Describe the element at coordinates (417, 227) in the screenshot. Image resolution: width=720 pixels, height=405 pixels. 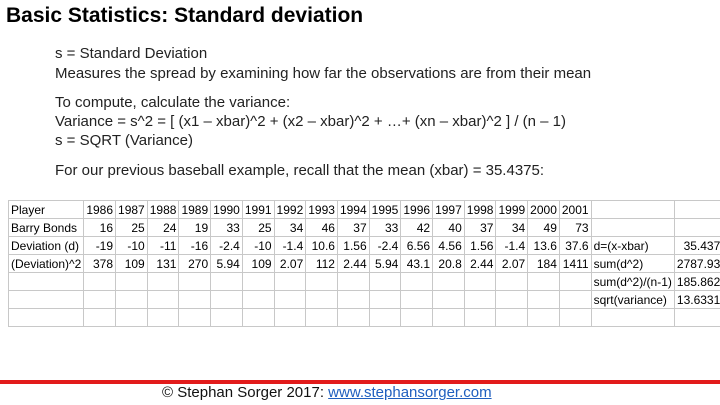
I see `cell: 42` at that location.